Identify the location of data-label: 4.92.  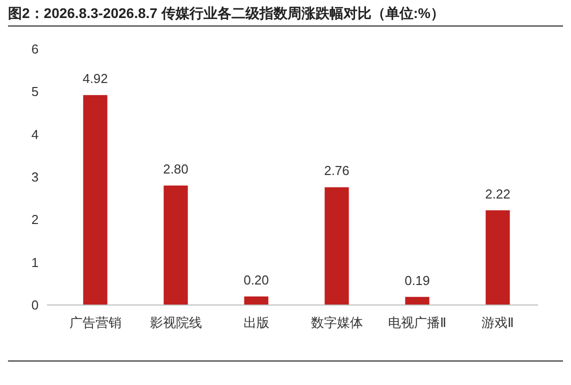
(95, 78).